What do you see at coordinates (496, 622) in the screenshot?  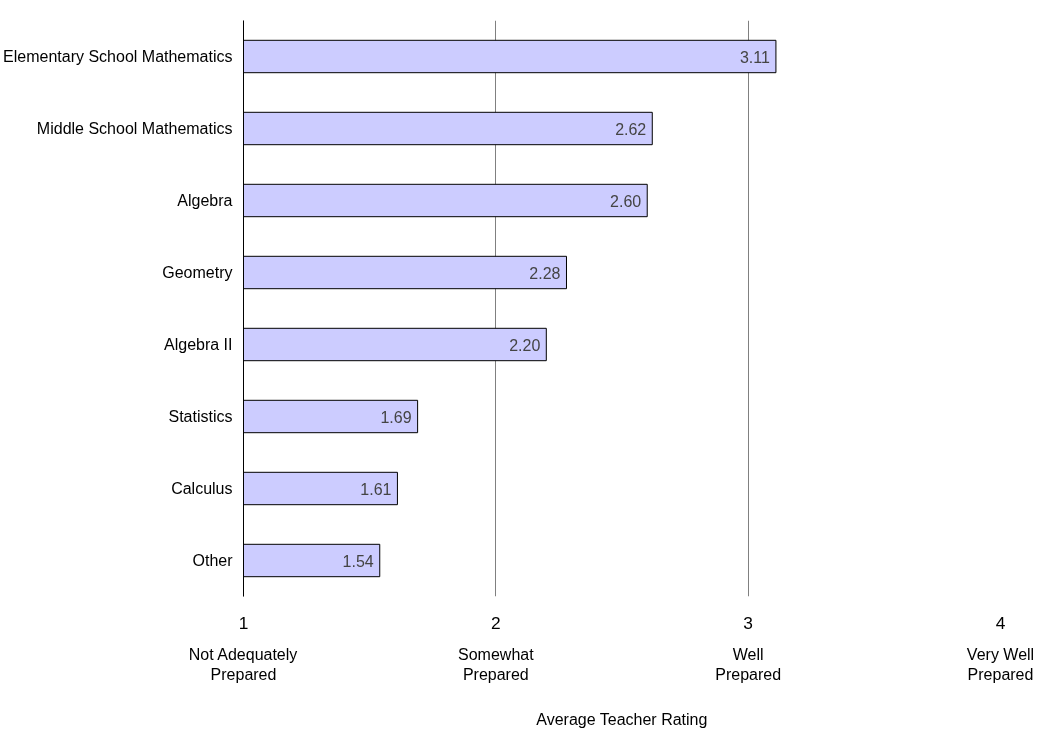 I see `x-tick-label: 2` at bounding box center [496, 622].